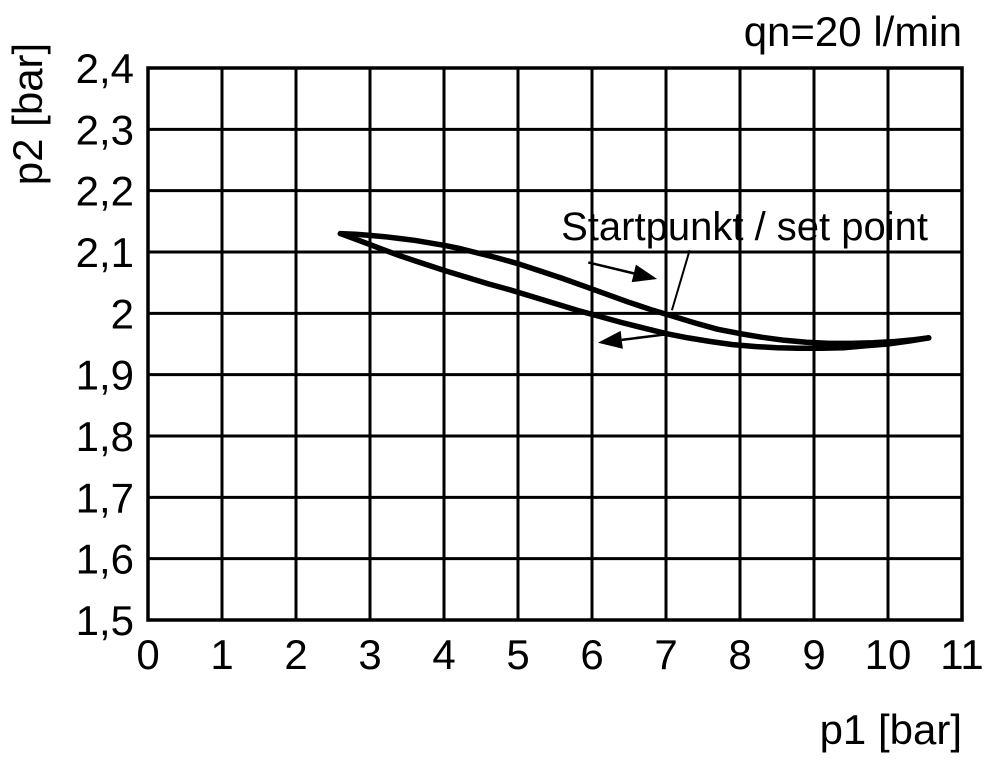  Describe the element at coordinates (517, 654) in the screenshot. I see `x-tick-label: 5` at that location.